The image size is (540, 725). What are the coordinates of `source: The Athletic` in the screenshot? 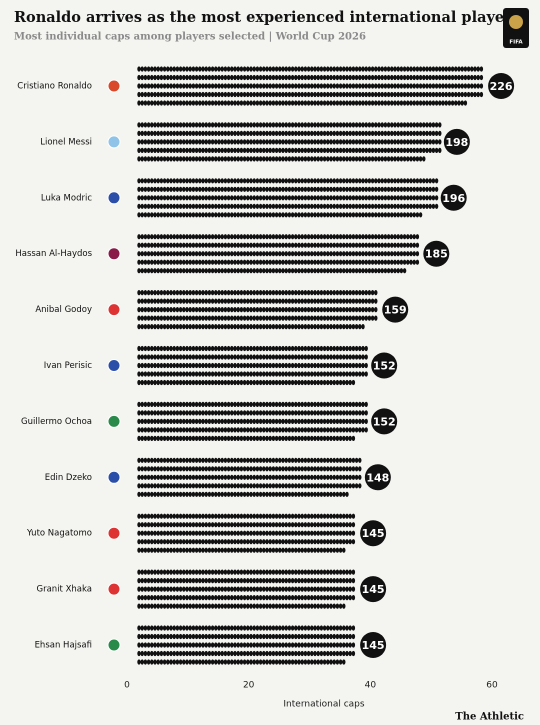 It's located at (489, 717).